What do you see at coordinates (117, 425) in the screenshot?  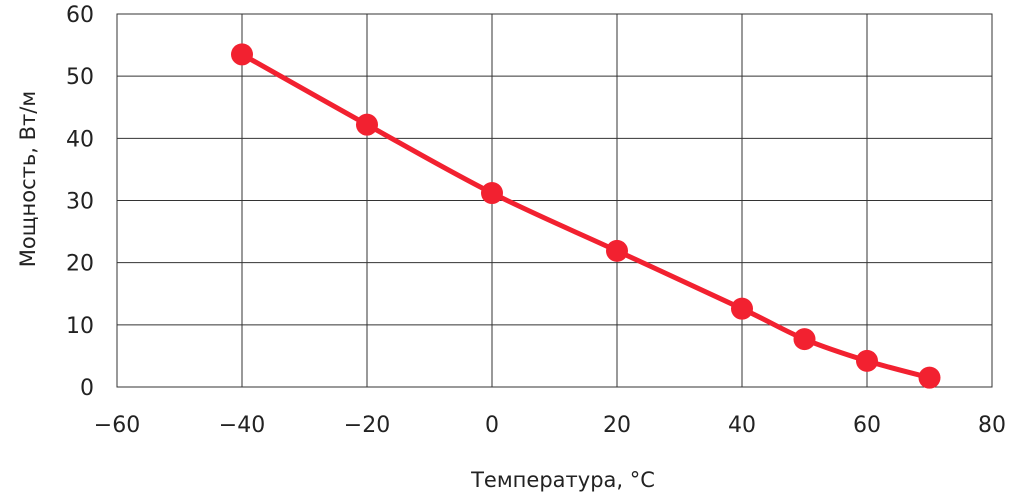 I see `x-tick-label: −60` at bounding box center [117, 425].